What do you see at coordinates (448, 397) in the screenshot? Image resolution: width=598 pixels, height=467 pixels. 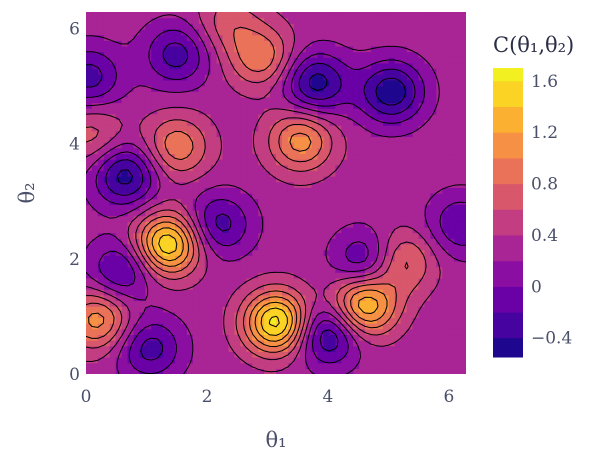 I see `x-tick-label: 6` at bounding box center [448, 397].